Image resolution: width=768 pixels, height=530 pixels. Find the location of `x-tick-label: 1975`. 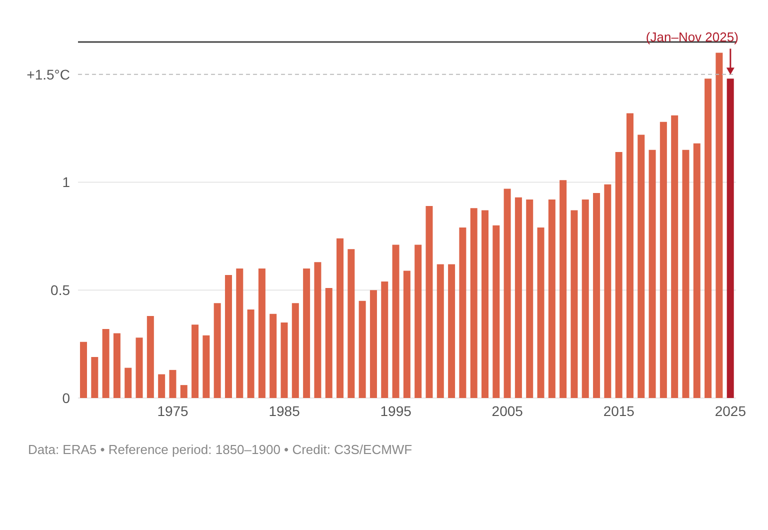

x-tick-label: 1975 is located at coordinates (173, 410).